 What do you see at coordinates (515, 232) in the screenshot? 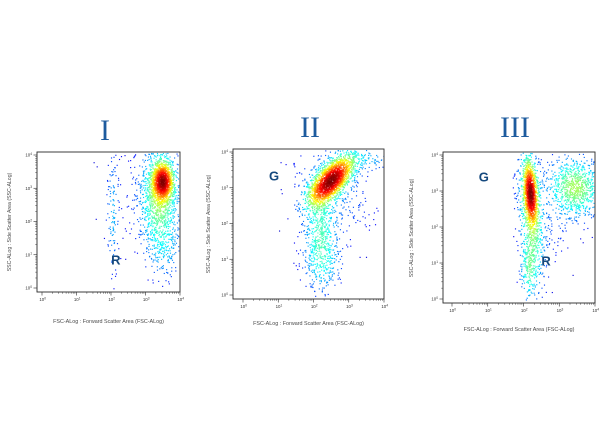
I see `panel-3-axes: 100 100 101 101 102 102 103 103 104 104 G R` at bounding box center [515, 232].